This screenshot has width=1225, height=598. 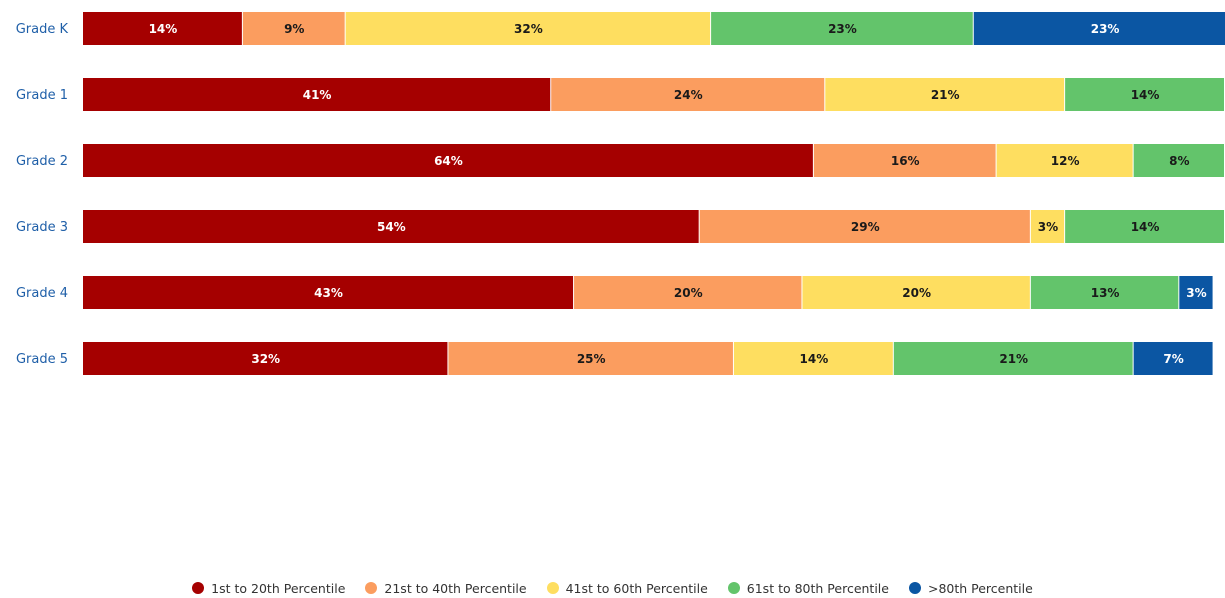 I want to click on legend-label: 21st to 40th Percentile, so click(x=455, y=588).